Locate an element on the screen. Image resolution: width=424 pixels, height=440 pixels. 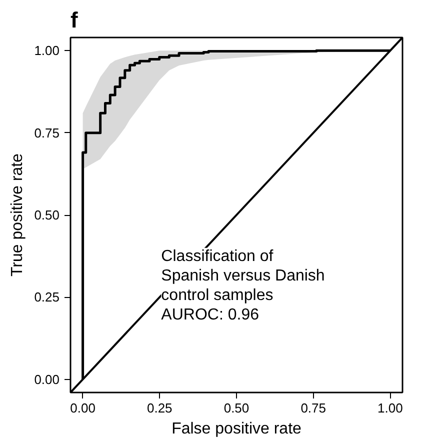
chart-title: f is located at coordinates (74, 20).